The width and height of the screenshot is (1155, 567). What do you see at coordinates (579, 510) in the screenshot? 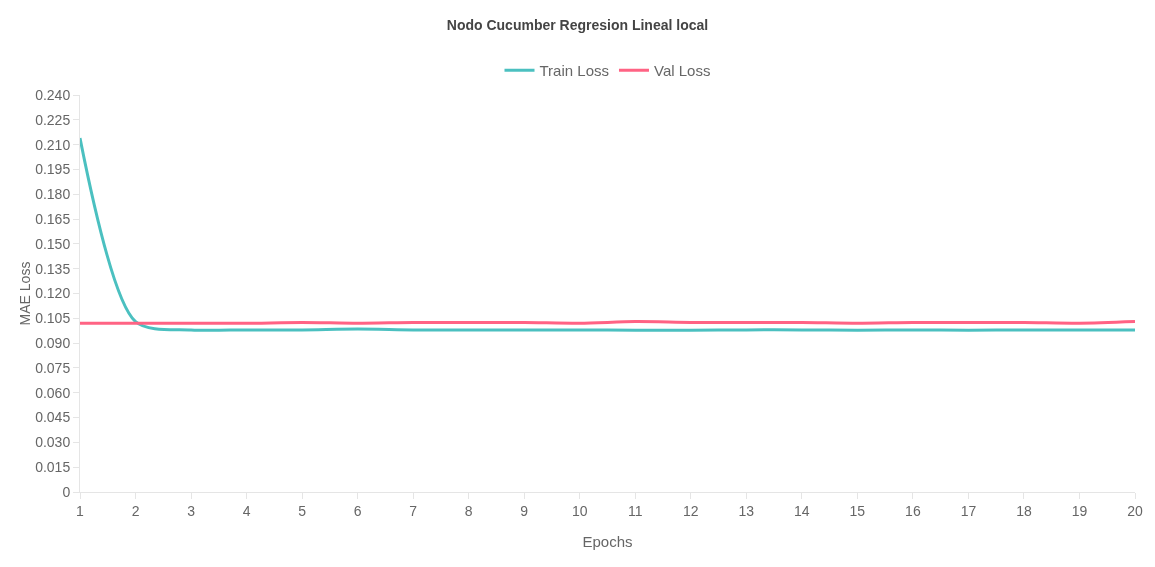
I see `x-tick-label: 10` at bounding box center [579, 510].